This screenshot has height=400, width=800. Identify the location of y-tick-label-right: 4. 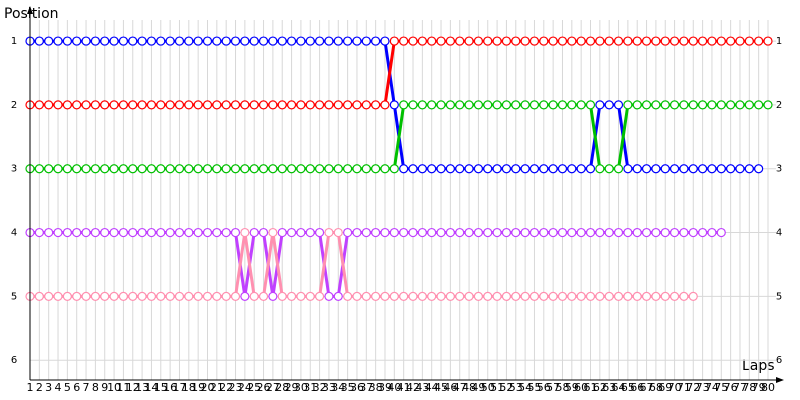
(779, 233).